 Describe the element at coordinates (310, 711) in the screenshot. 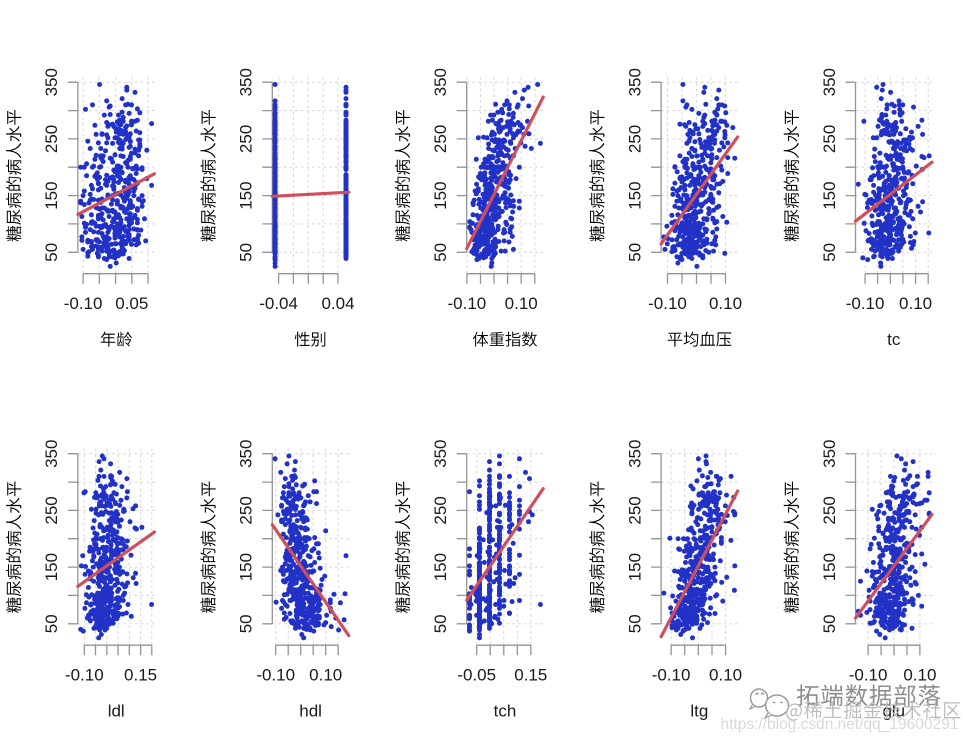

I see `svg-text: hdl` at that location.